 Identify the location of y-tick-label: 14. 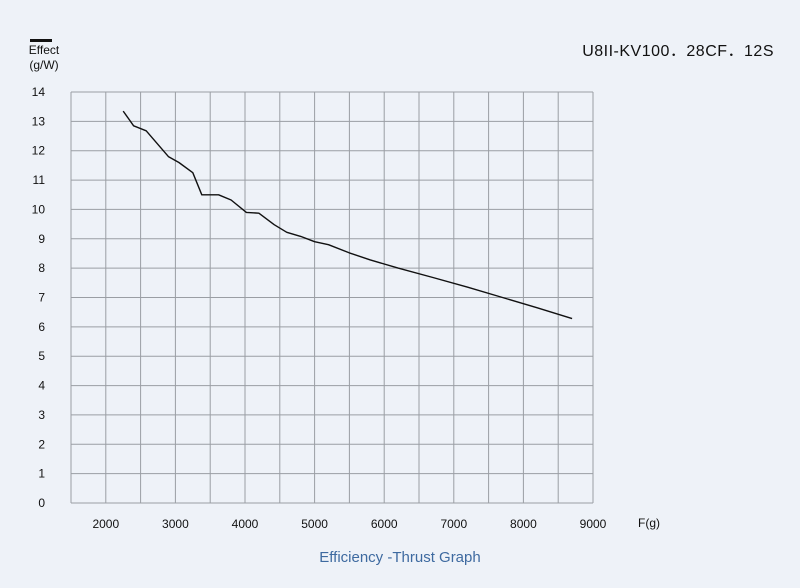
(39, 92).